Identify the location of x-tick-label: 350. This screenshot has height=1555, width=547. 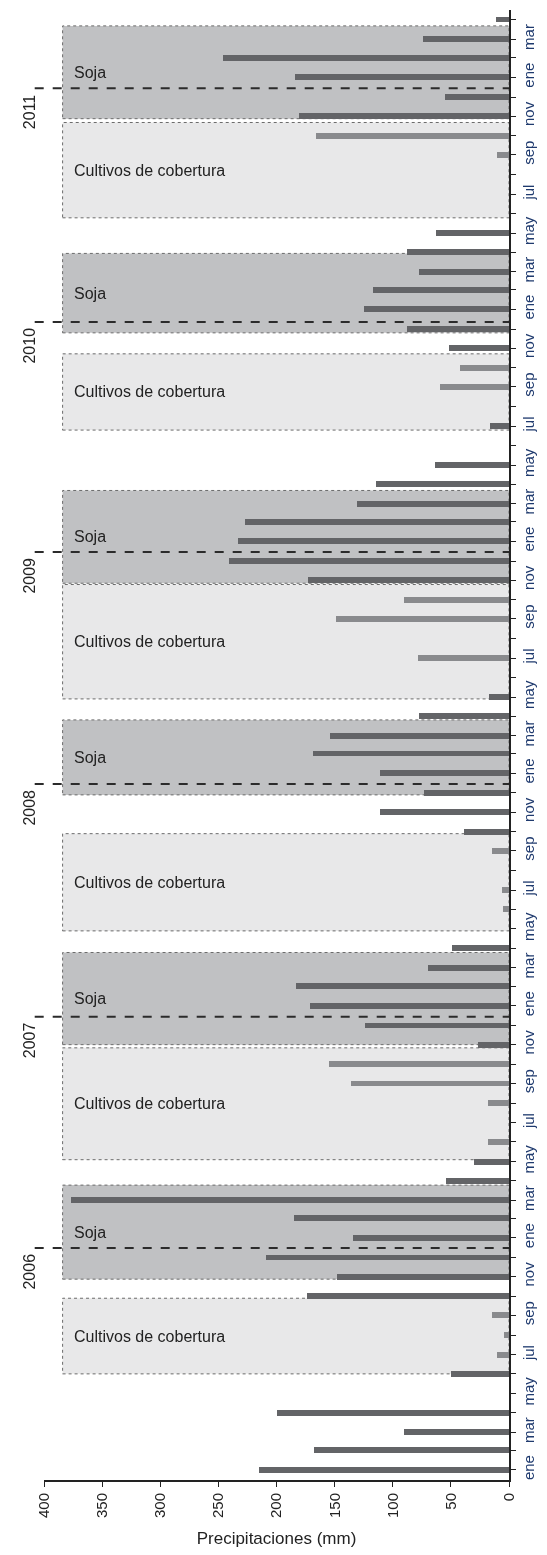
(101, 1506).